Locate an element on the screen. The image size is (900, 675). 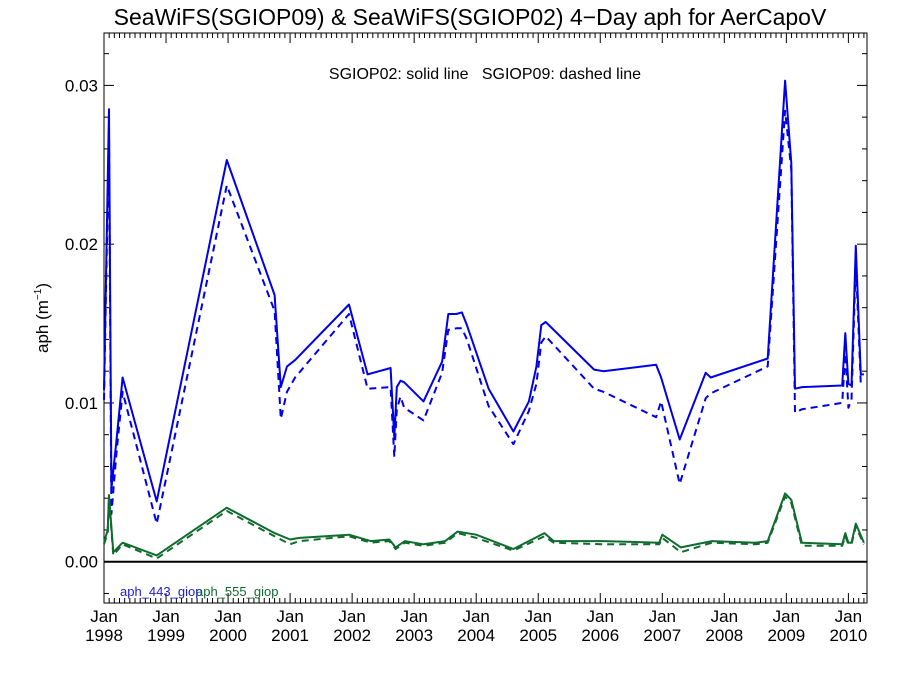
x-tick-year: 2002 is located at coordinates (352, 635).